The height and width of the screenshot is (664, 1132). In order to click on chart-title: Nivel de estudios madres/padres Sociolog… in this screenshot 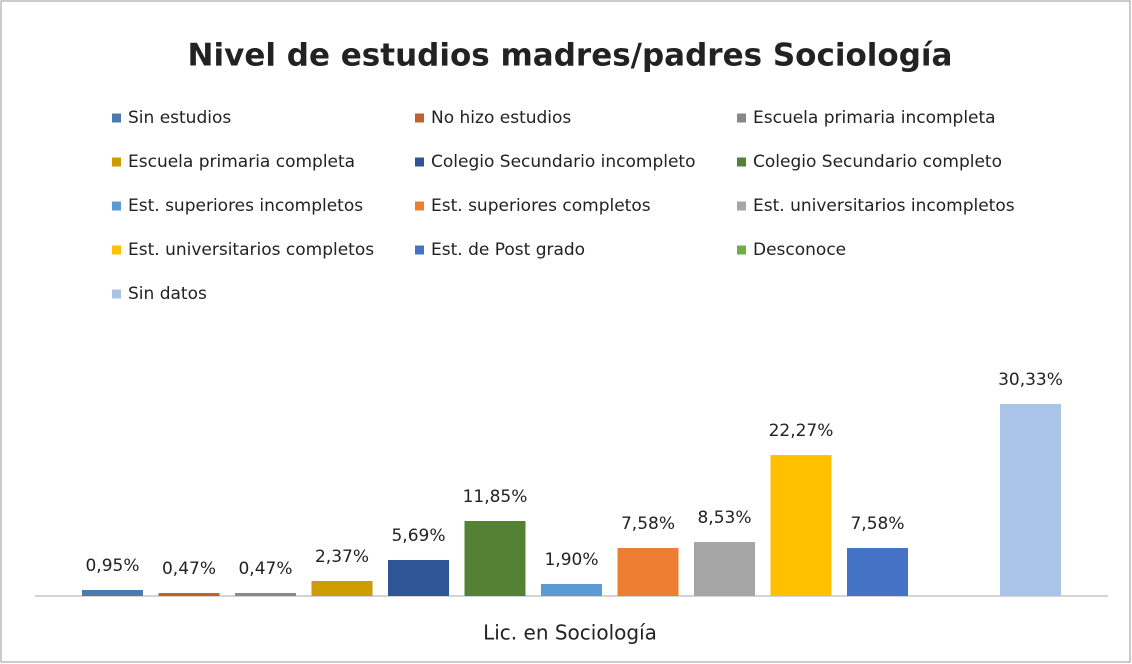, I will do `click(570, 56)`.